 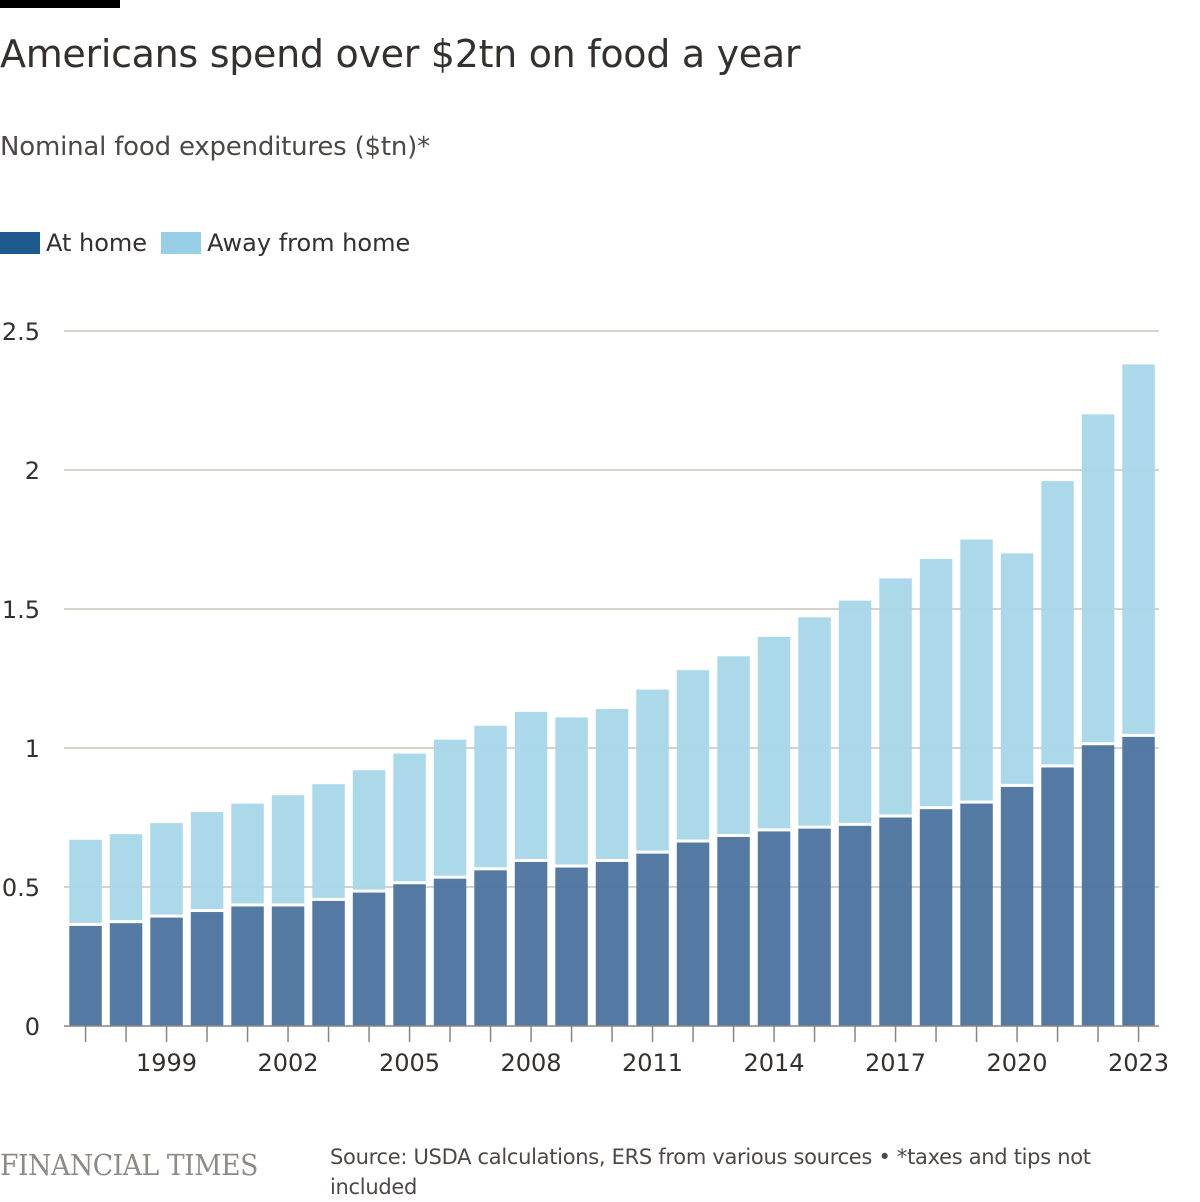 What do you see at coordinates (409, 955) in the screenshot?
I see `bar-at-home-2005` at bounding box center [409, 955].